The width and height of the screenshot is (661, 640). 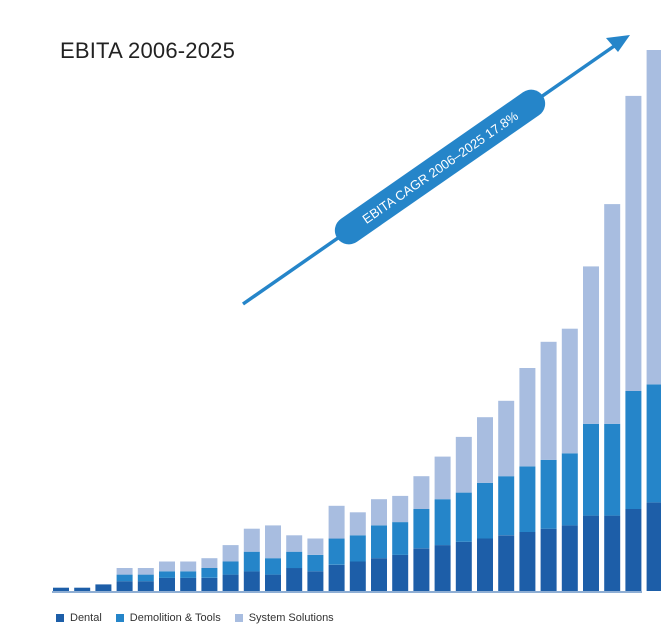 I want to click on legend-swatch-dental, so click(x=60, y=618).